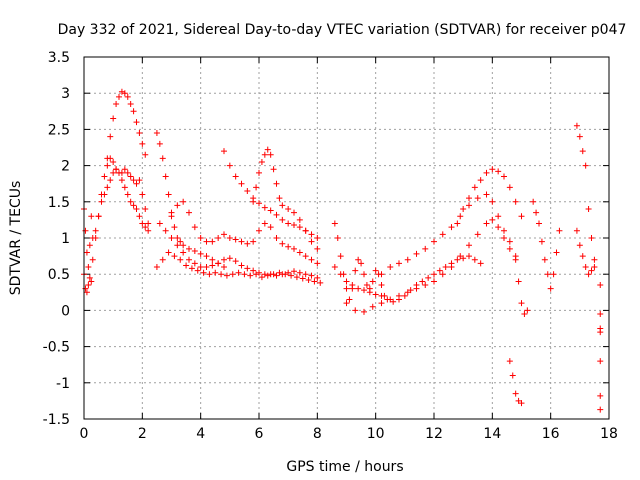 This screenshot has width=640, height=480. I want to click on x-tick-label: 18, so click(609, 434).